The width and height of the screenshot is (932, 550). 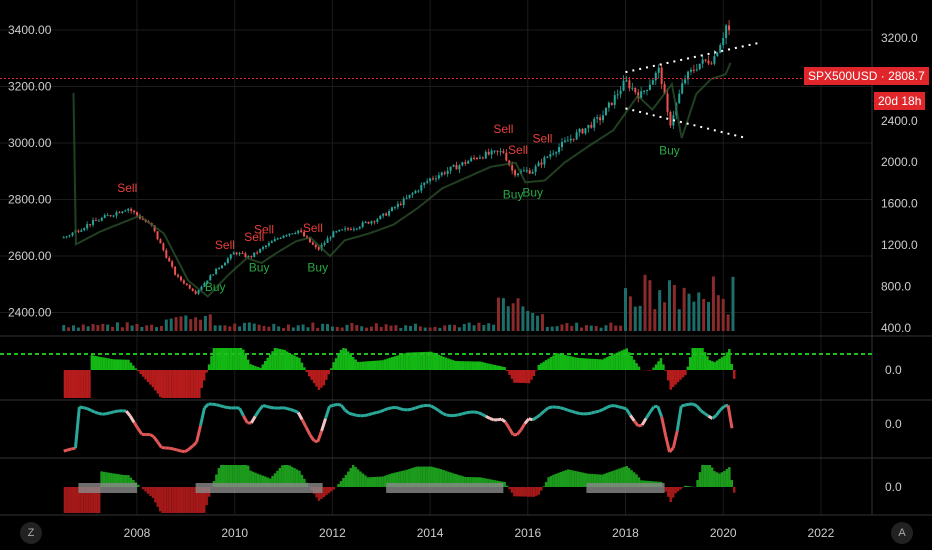 What do you see at coordinates (866, 76) in the screenshot?
I see `symbol-badge: SPX500USD · 2808.7` at bounding box center [866, 76].